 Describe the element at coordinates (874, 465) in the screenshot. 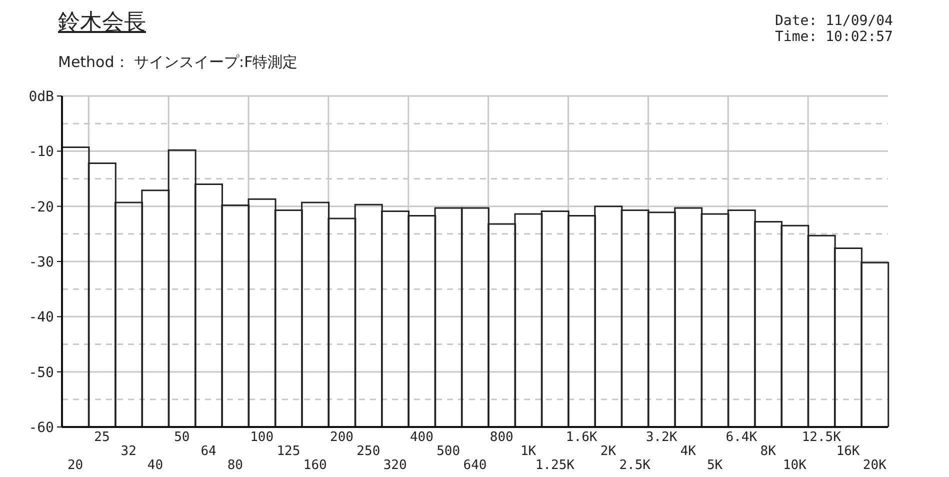

I see `x-tick-label: 20K` at that location.